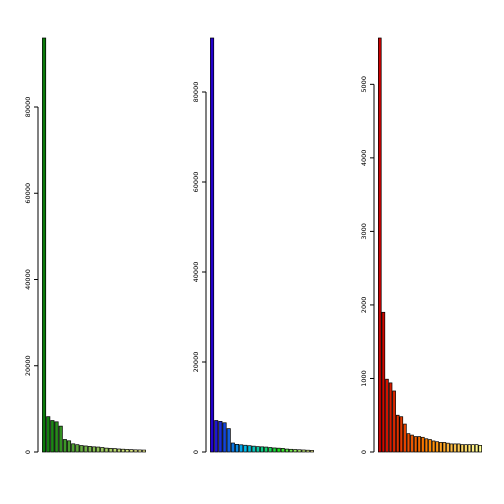  I want to click on y-tick-label: 2000, so click(364, 305).